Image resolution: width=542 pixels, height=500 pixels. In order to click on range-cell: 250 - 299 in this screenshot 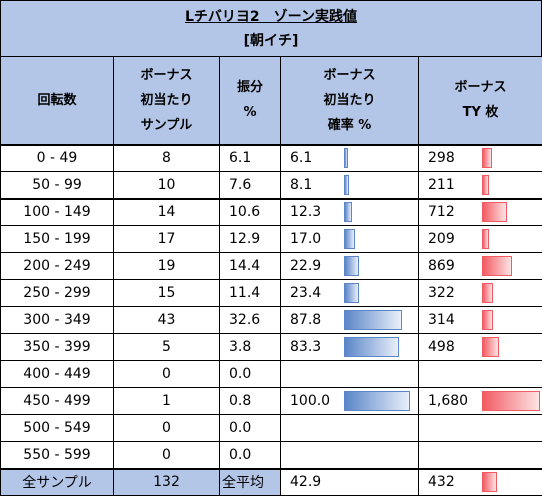, I will do `click(57, 293)`.